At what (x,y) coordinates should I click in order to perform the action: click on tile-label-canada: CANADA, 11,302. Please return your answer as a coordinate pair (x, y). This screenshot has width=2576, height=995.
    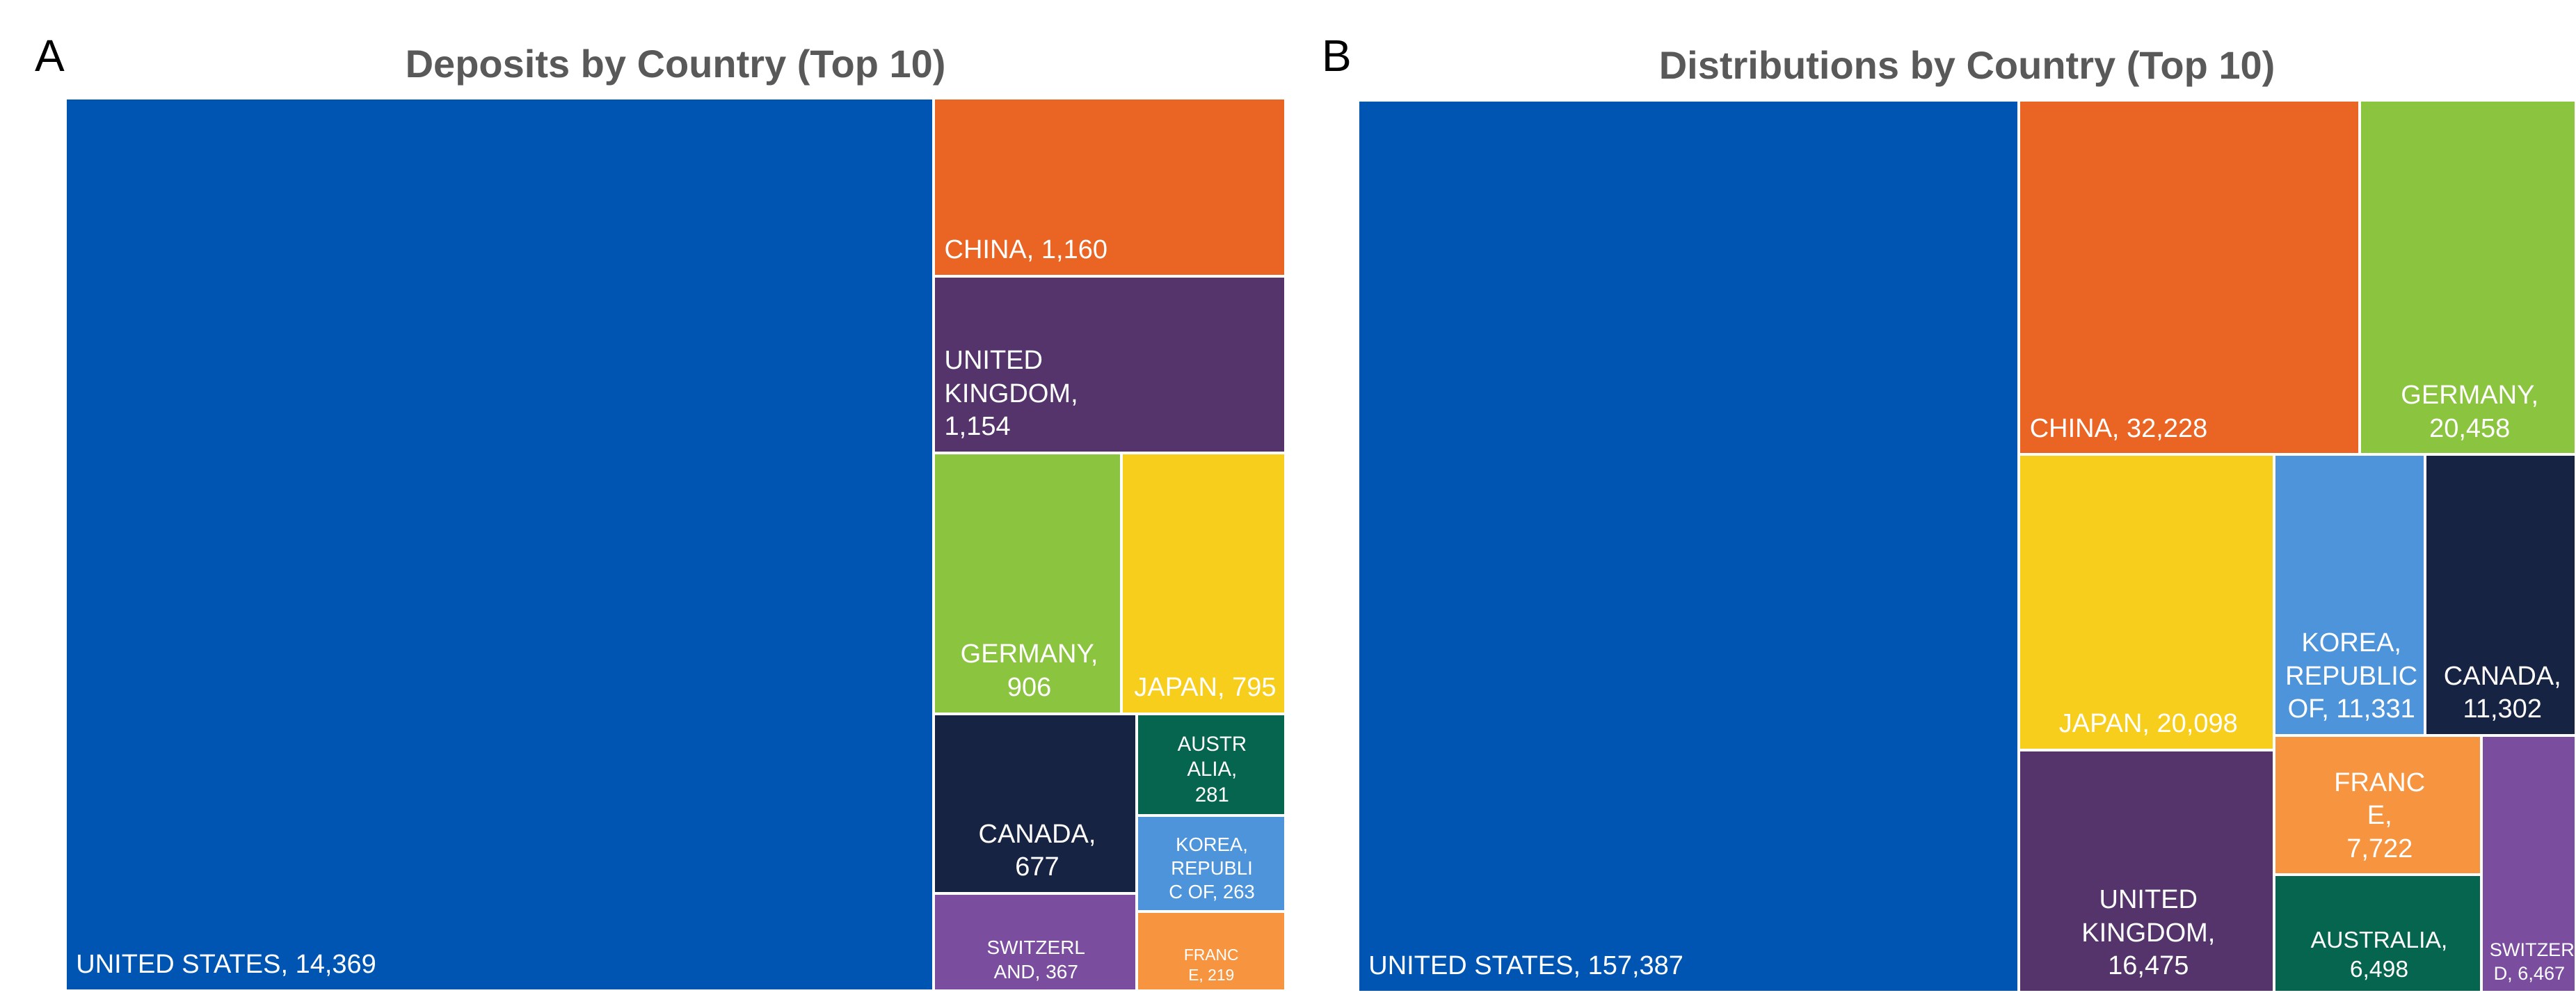
    Looking at the image, I should click on (2502, 692).